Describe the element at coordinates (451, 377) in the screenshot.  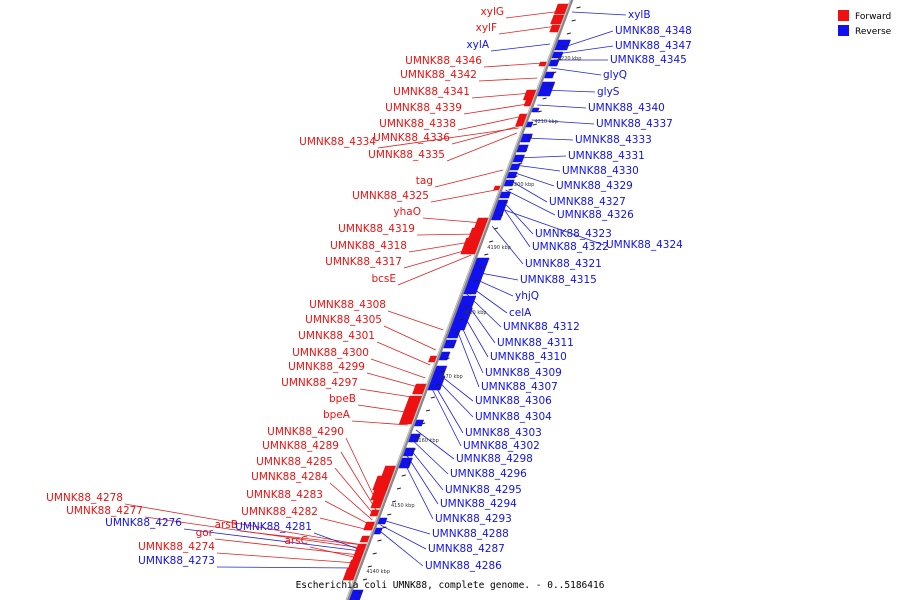
I see `scale-tick-label: 4170 kbp` at that location.